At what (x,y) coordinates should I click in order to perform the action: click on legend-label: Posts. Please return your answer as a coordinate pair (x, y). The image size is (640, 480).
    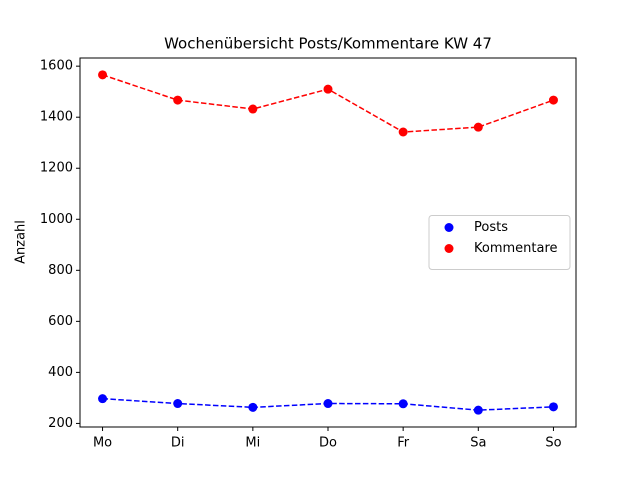
    Looking at the image, I should click on (491, 227).